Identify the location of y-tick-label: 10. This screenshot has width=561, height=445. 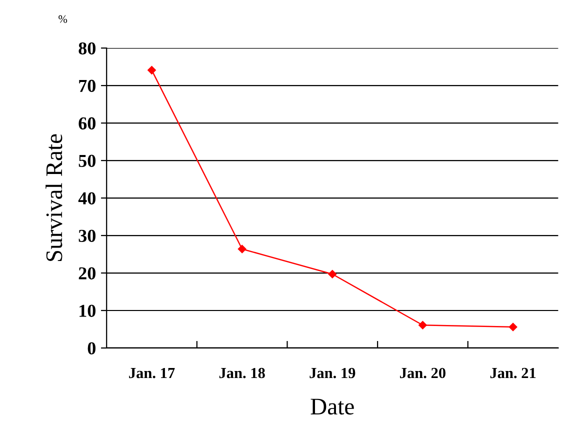
(88, 310).